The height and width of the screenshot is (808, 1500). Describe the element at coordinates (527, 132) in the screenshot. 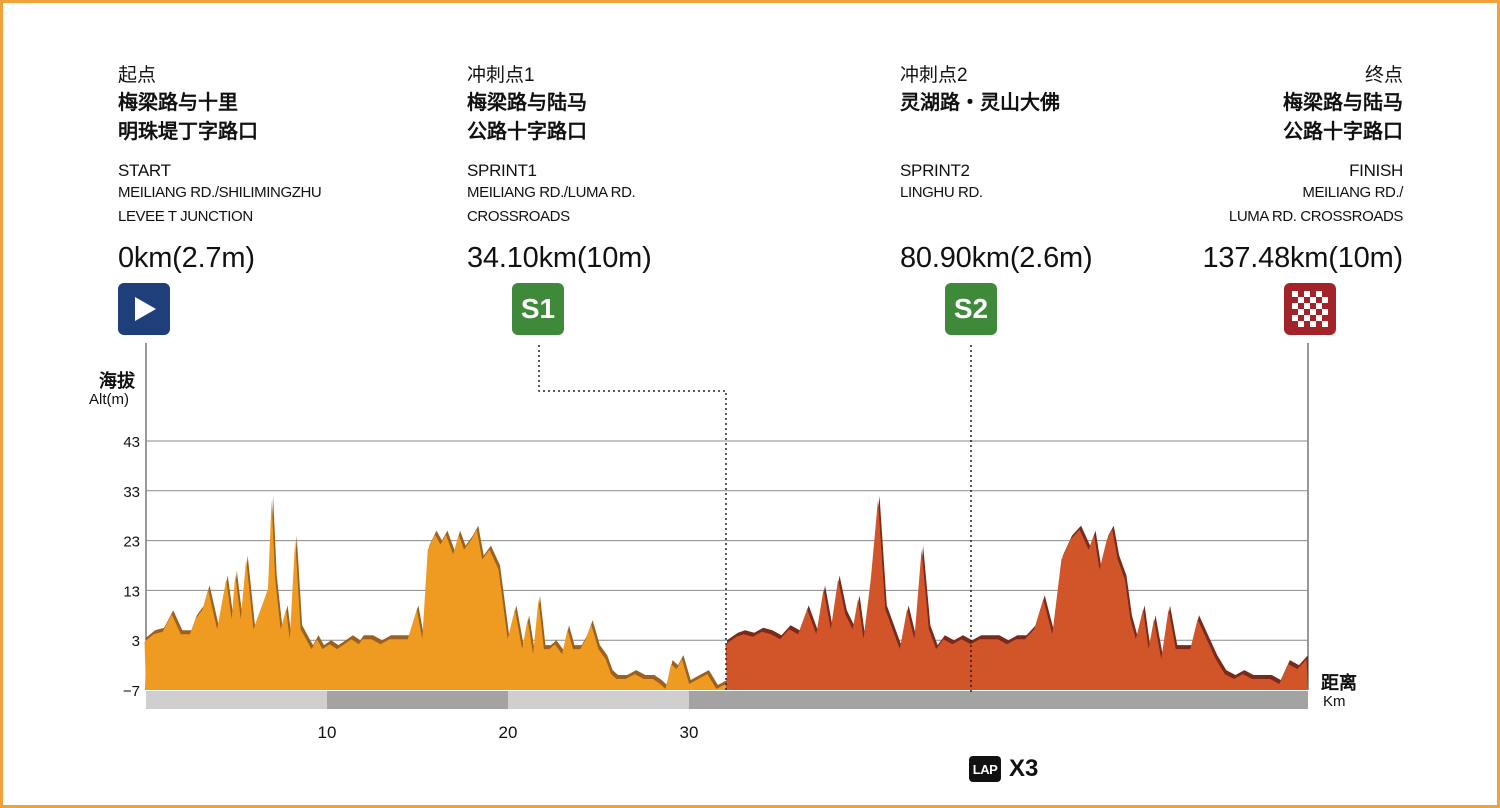

I see `sprint1-cn-name-line2: 公路十字路口` at that location.